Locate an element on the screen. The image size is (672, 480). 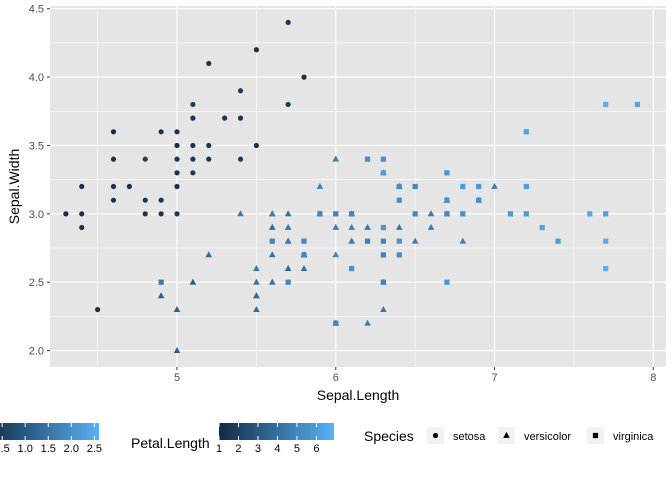
colorbar-right-tick-label: 1 is located at coordinates (219, 449).